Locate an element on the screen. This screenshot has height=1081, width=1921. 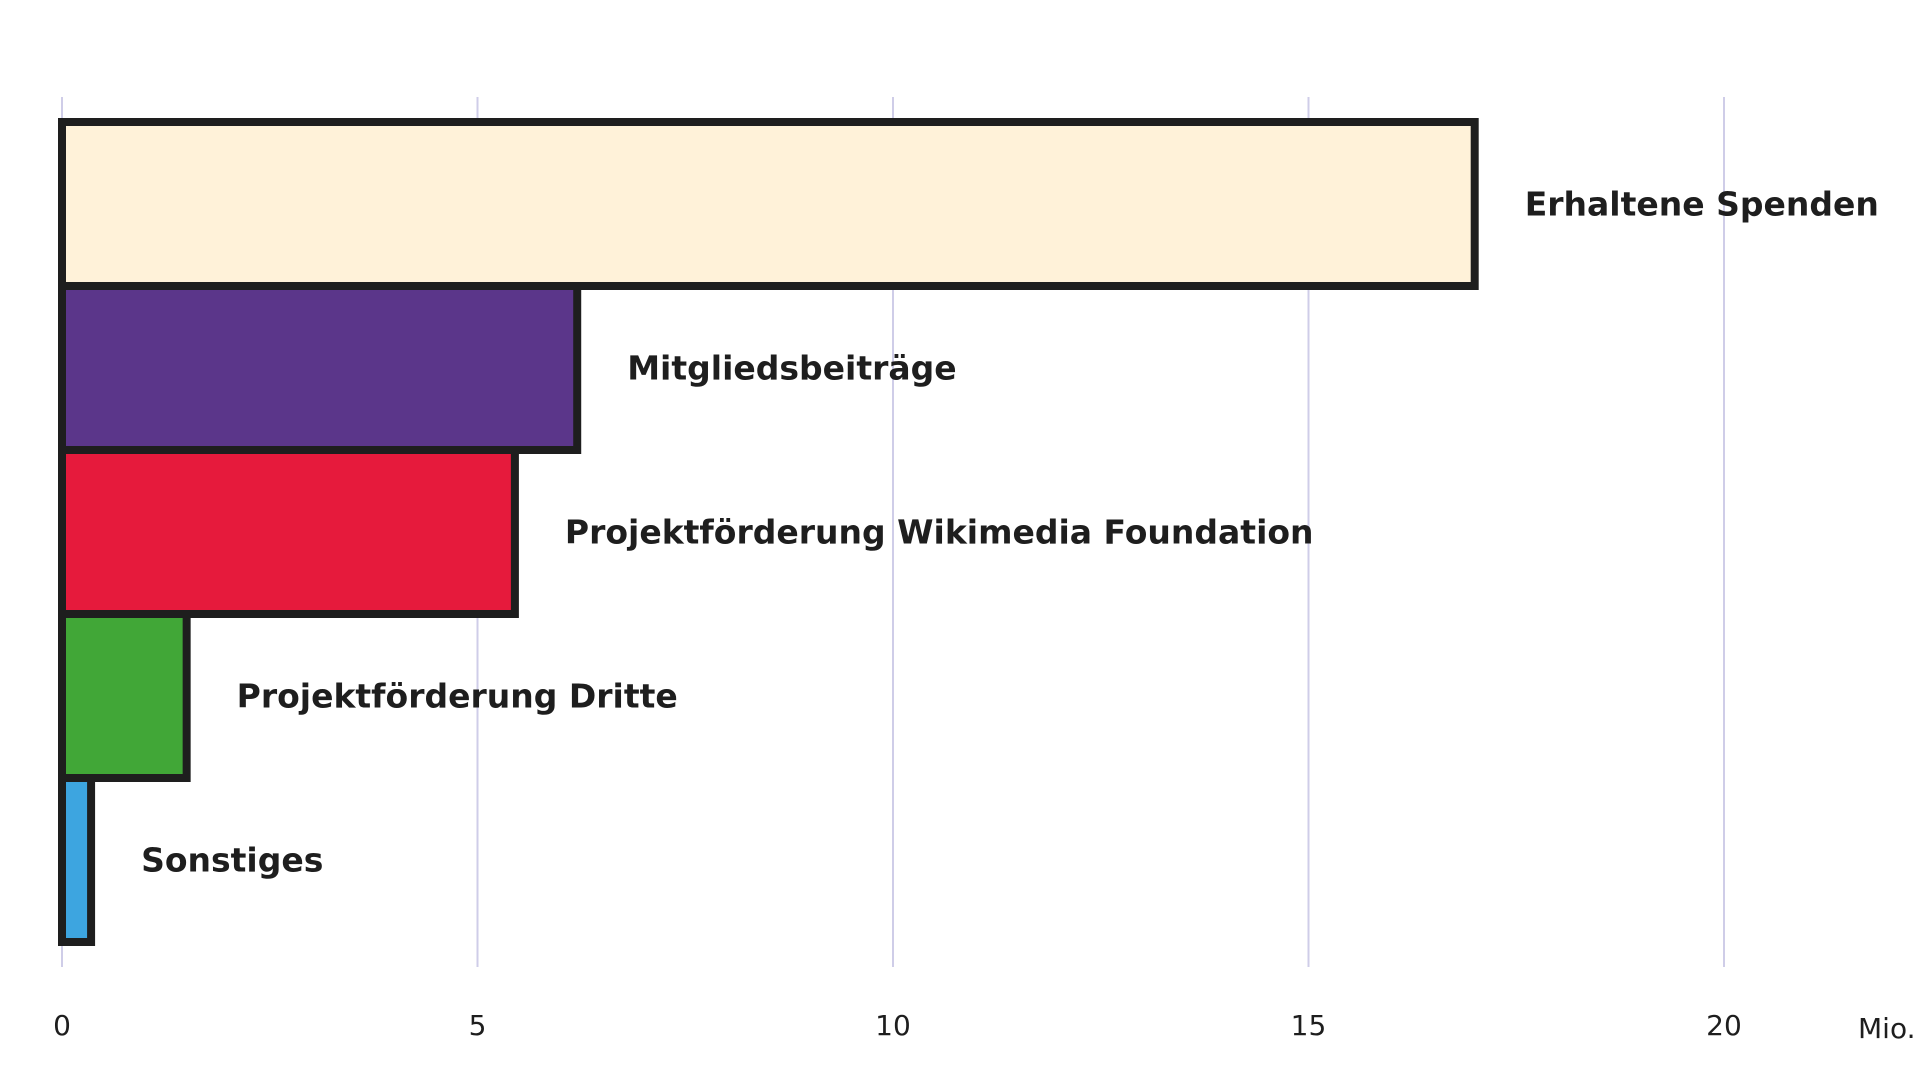
x-axis-unit-label: Mio. is located at coordinates (1886, 1028).